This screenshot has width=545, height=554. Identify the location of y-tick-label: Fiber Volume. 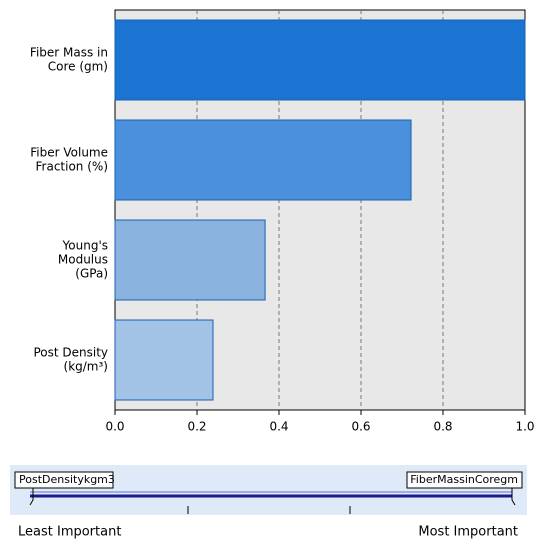
(69, 153).